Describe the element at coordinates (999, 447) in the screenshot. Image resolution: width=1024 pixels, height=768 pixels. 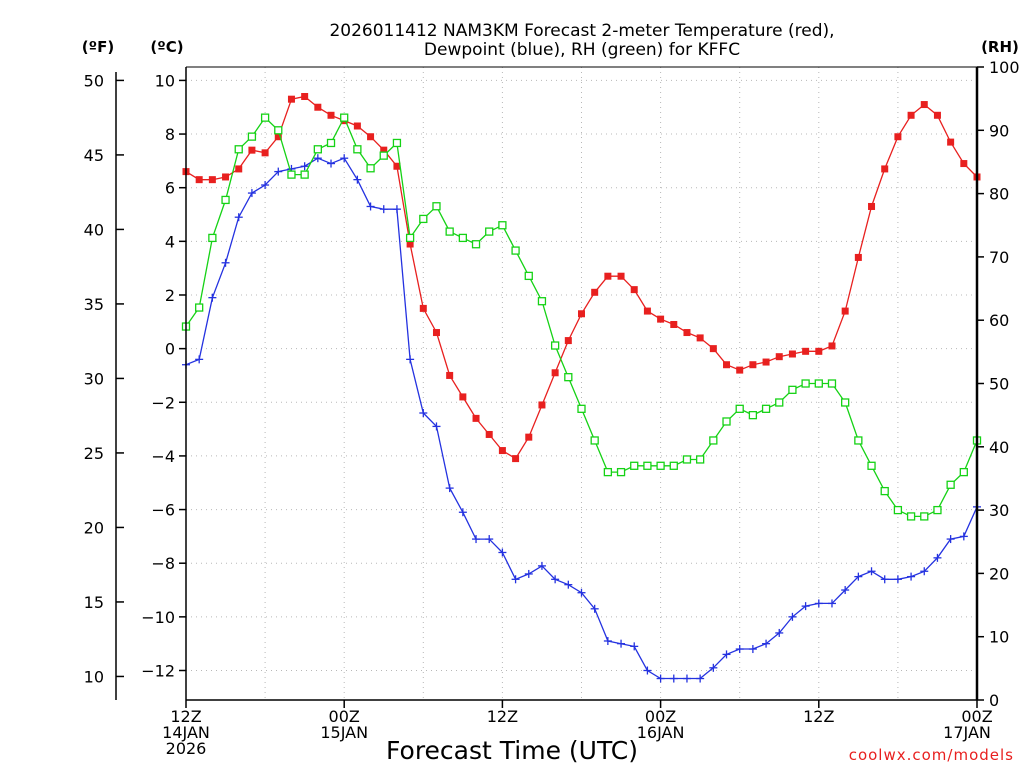
I see `rh-tick-label: 40` at that location.